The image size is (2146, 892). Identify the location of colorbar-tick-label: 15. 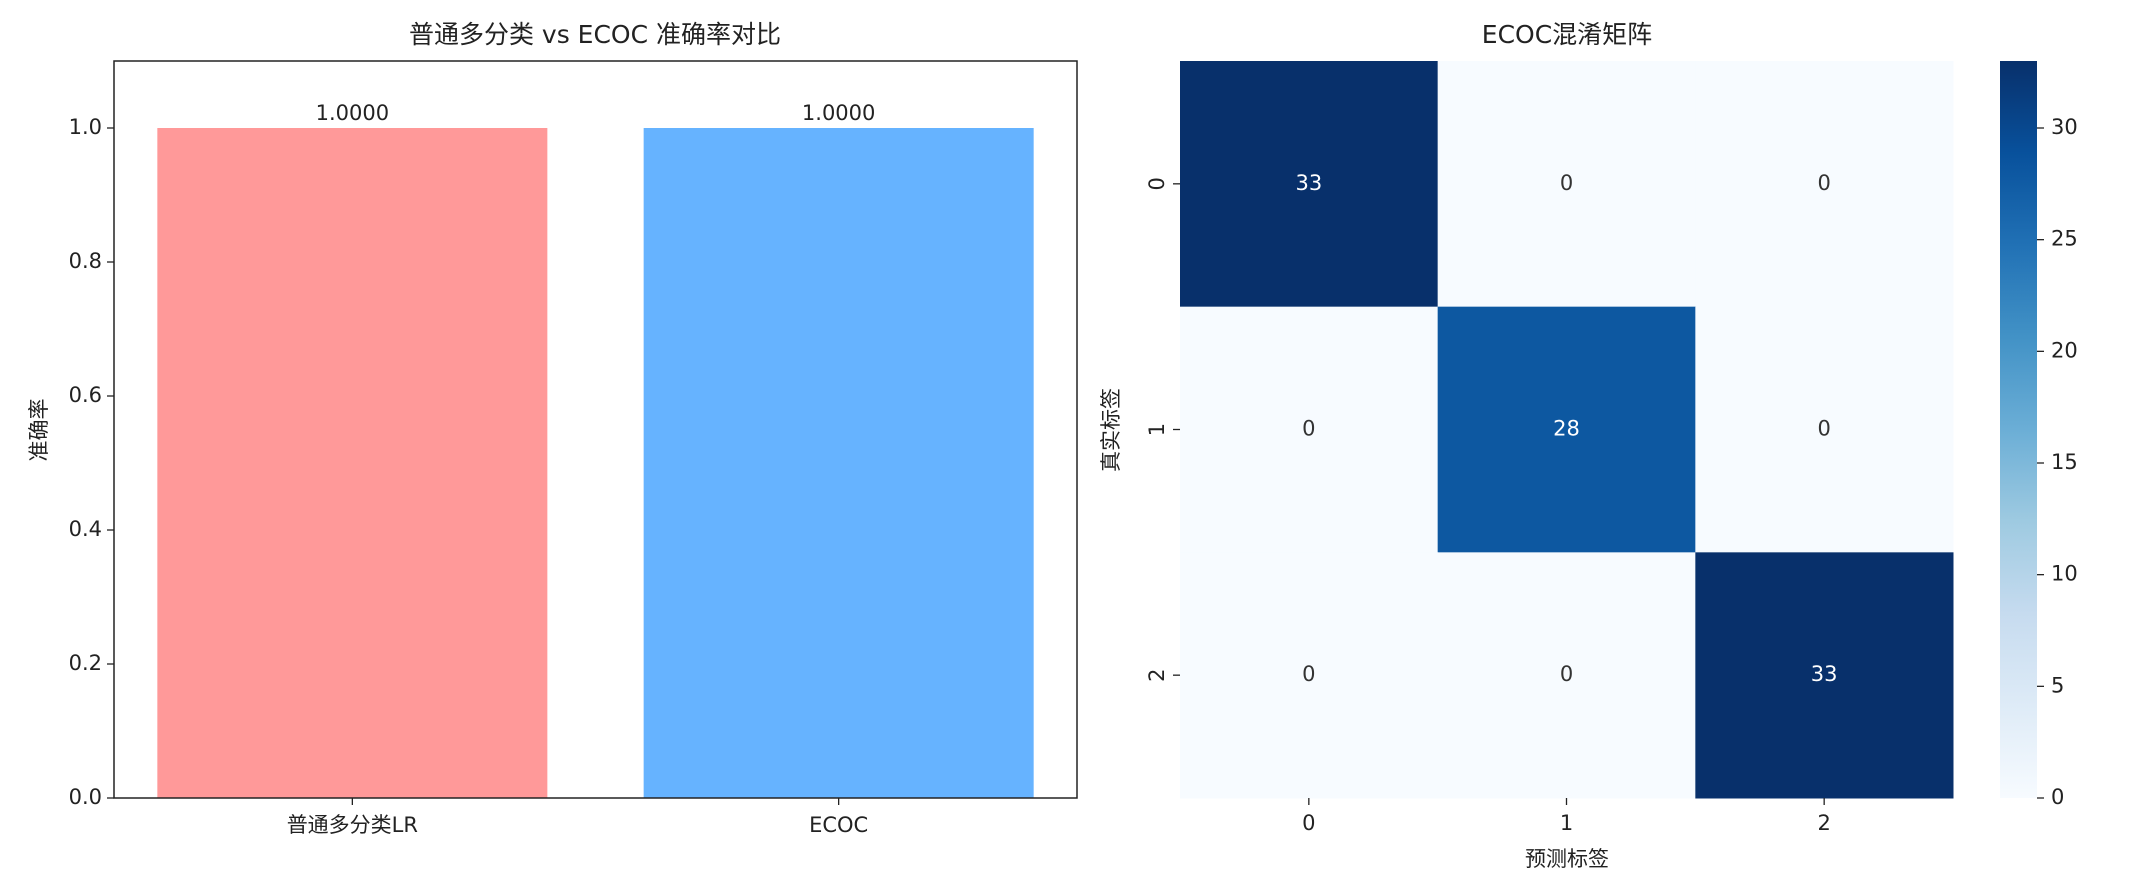
(2064, 462).